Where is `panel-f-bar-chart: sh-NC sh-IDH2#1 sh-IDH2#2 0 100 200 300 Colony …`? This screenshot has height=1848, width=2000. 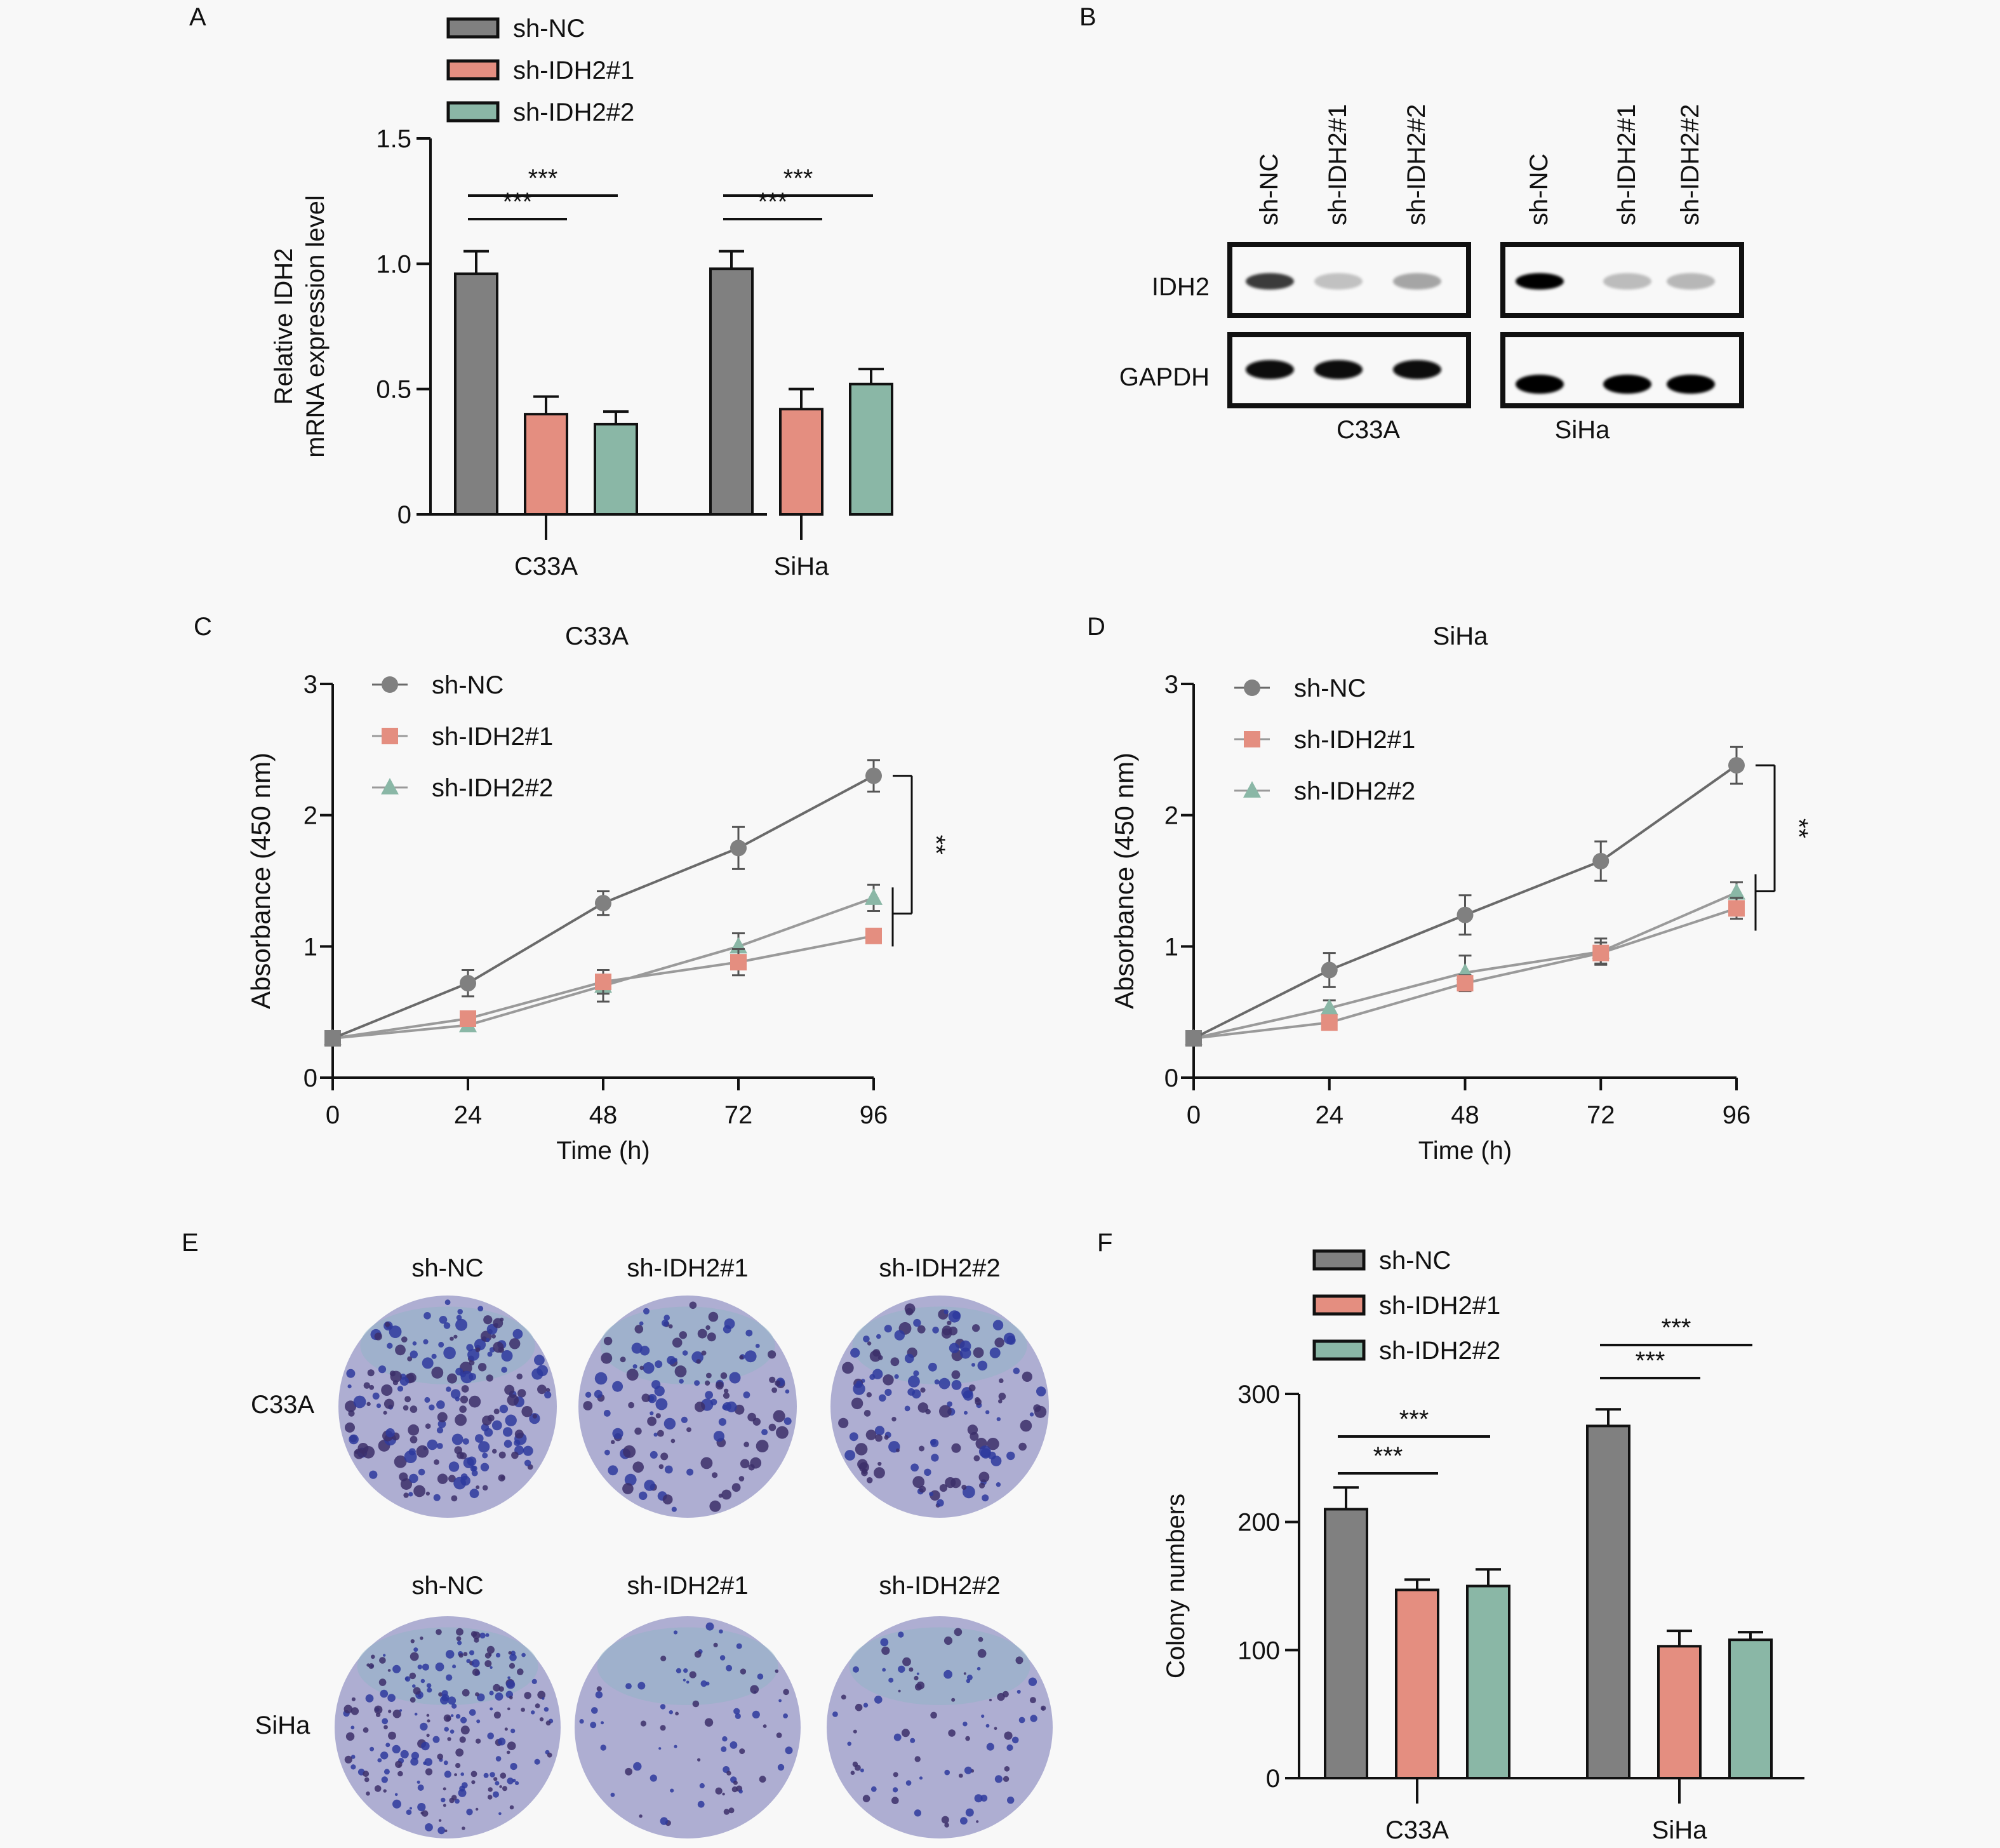
panel-f-bar-chart: sh-NC sh-IDH2#1 sh-IDH2#2 0 100 200 300 Colony … is located at coordinates (1483, 1545).